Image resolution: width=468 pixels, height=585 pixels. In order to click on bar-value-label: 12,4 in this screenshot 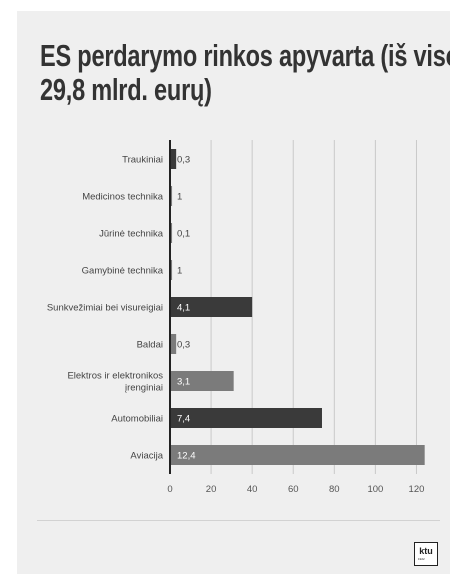, I will do `click(186, 456)`.